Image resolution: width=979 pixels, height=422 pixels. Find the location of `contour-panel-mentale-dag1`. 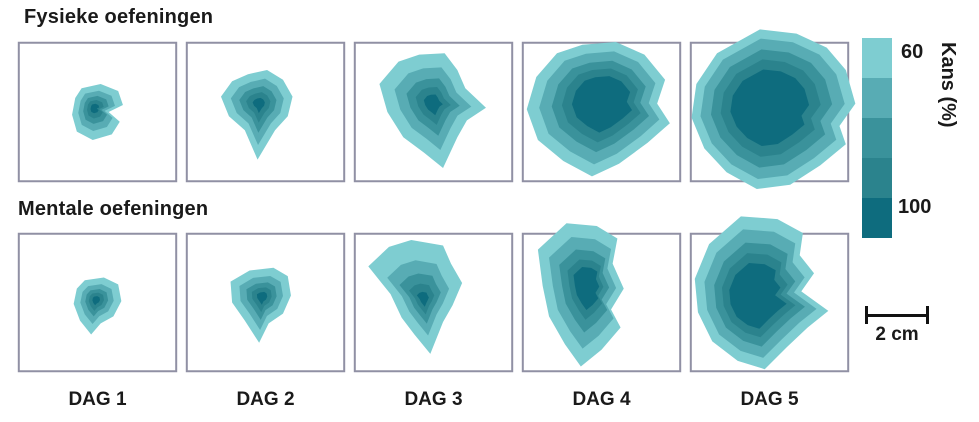

contour-panel-mentale-dag1 is located at coordinates (97, 302).